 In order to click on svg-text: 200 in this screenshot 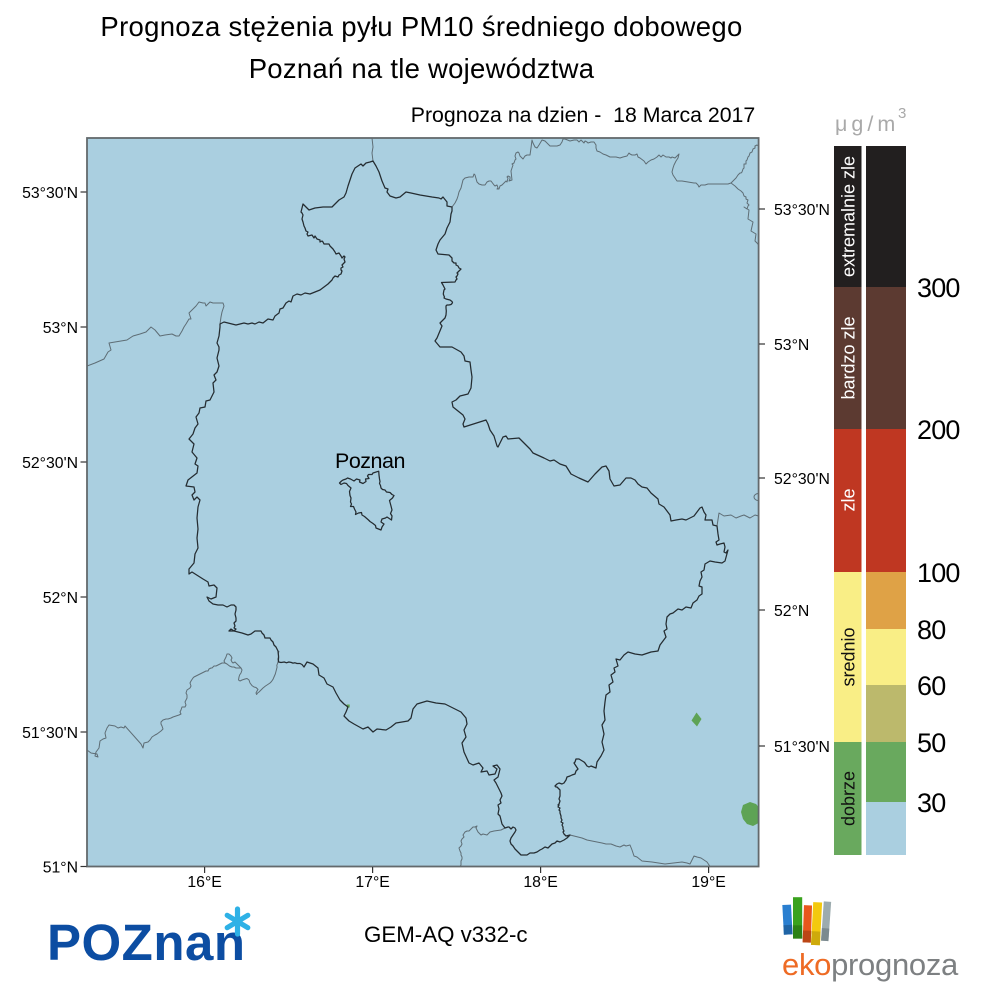, I will do `click(938, 430)`.